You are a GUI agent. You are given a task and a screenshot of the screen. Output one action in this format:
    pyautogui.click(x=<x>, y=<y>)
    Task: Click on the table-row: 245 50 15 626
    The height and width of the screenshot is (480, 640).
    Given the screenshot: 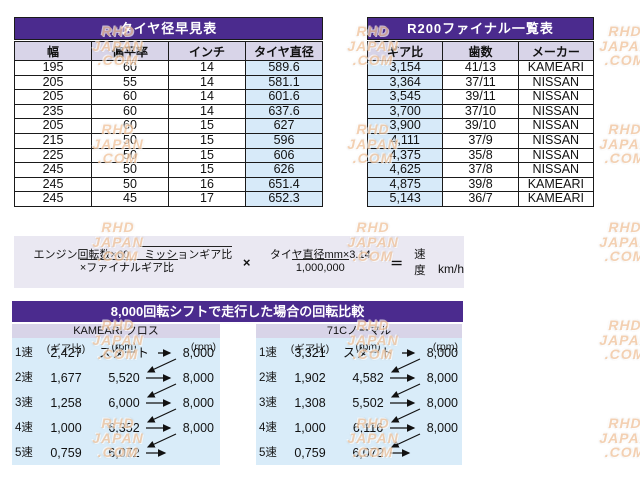 What is the action you would take?
    pyautogui.click(x=168, y=170)
    